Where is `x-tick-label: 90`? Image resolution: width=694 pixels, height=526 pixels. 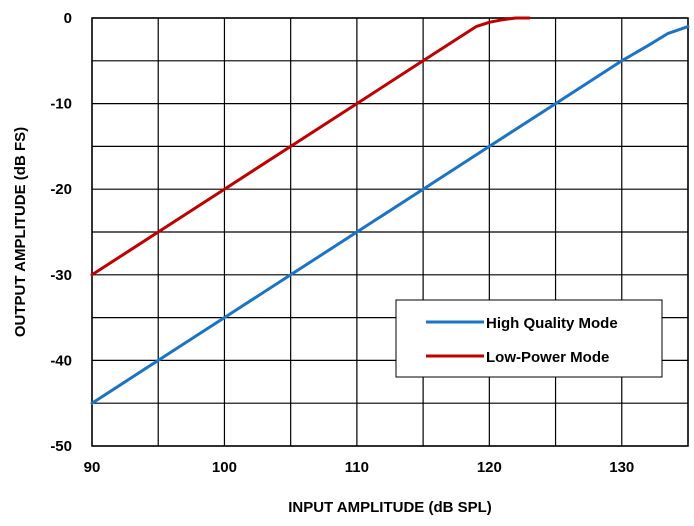
x-tick-label: 90 is located at coordinates (92, 467).